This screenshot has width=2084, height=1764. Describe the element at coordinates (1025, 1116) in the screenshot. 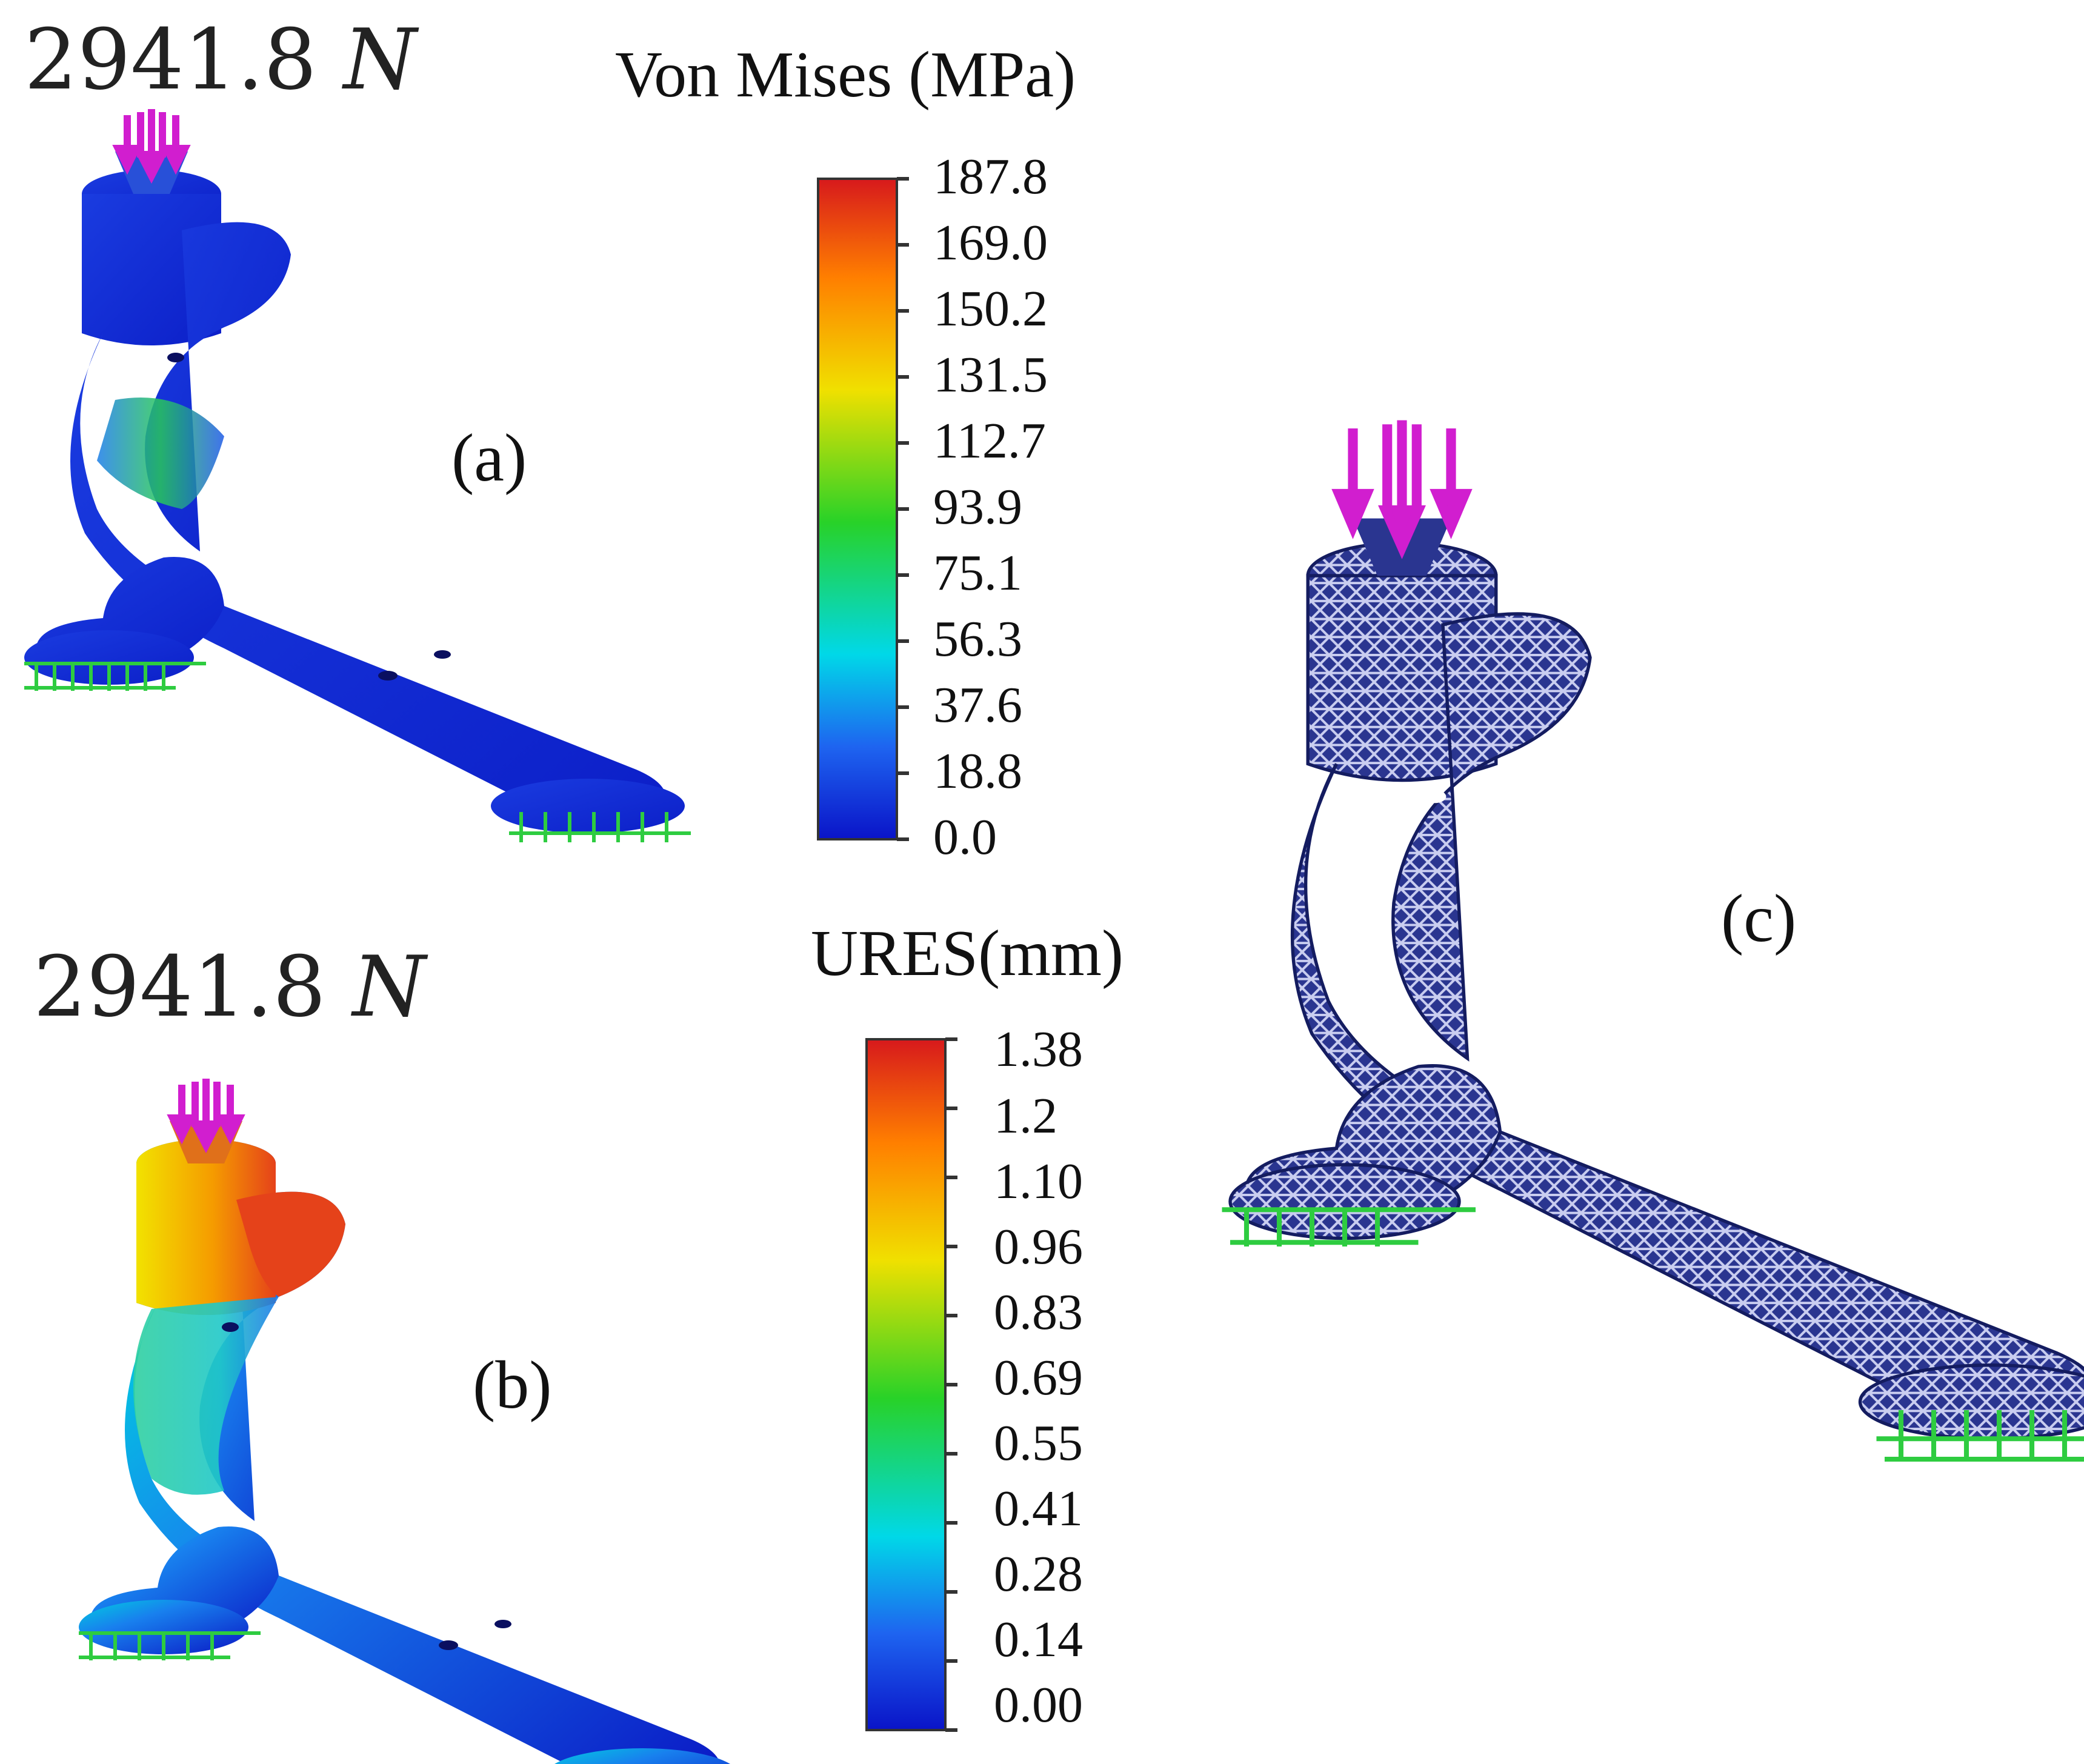

I see `displacement-tick-label: 1.2` at that location.